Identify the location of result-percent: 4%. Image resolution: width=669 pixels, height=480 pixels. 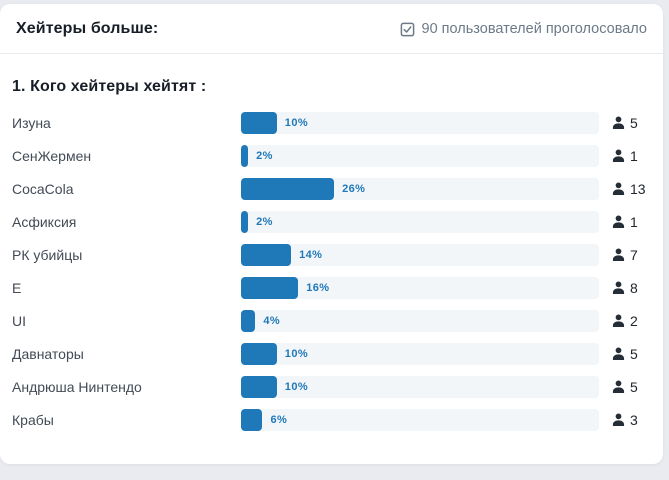
(272, 321).